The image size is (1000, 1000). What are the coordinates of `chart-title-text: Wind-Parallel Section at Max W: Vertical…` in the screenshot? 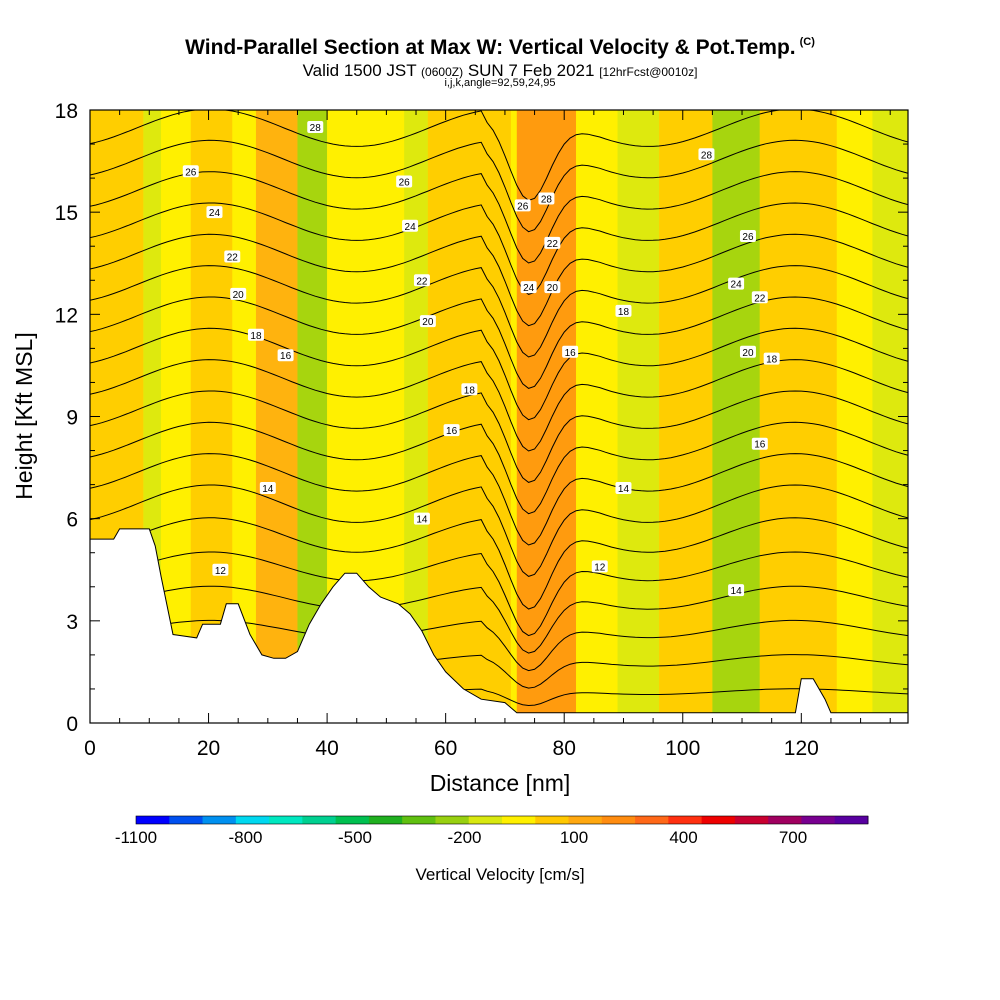 It's located at (490, 47).